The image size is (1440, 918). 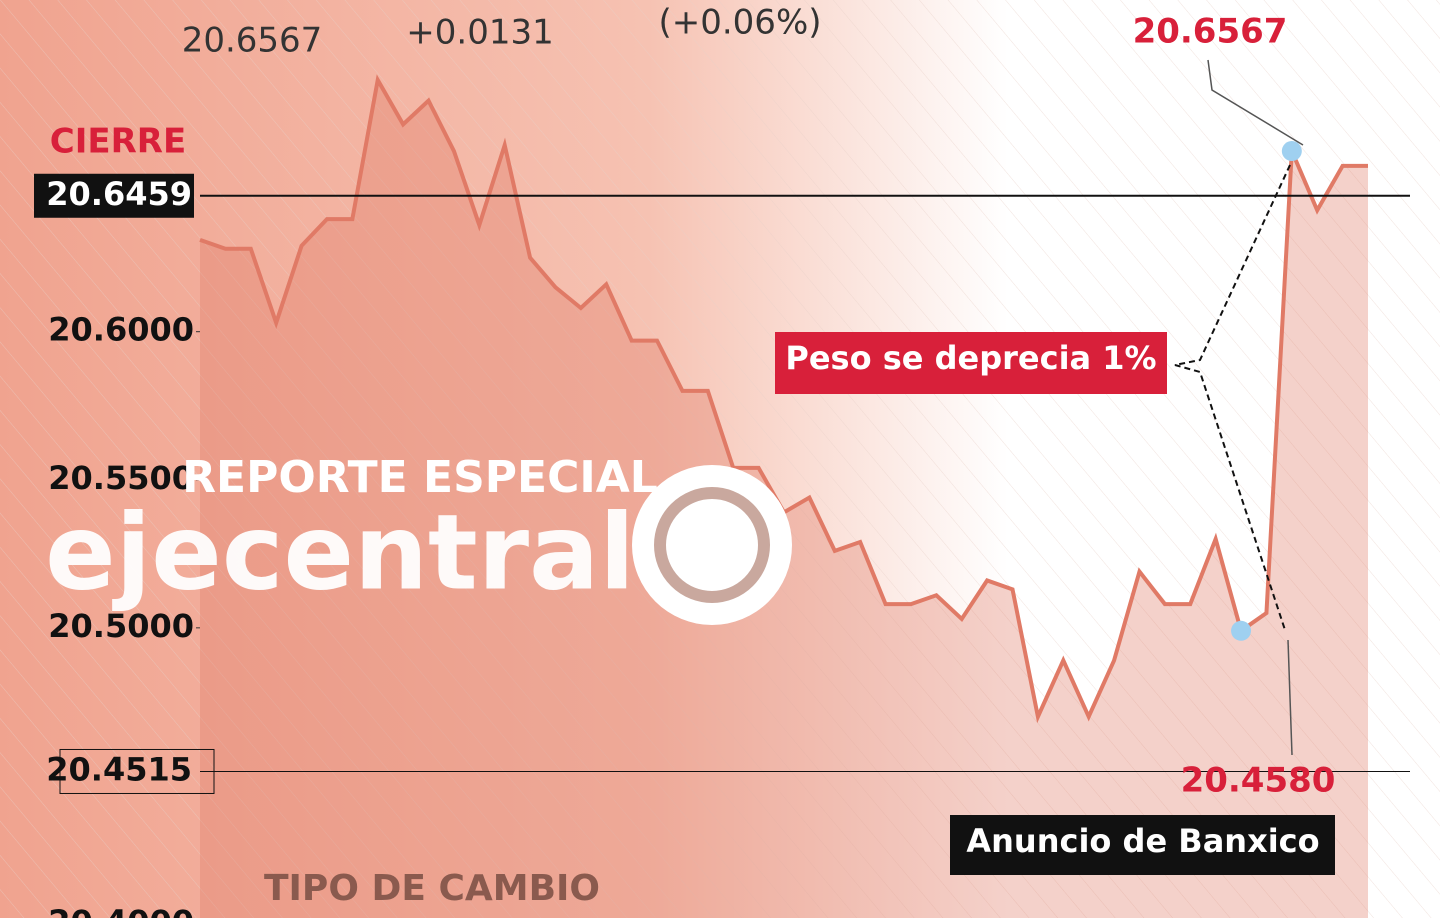 I want to click on reference-label: 20.6459, so click(x=119, y=194).